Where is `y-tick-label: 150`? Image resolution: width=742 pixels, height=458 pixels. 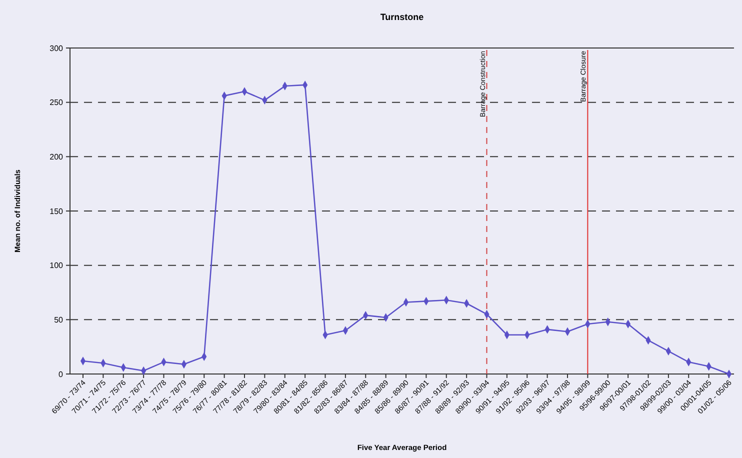 y-tick-label: 150 is located at coordinates (57, 211).